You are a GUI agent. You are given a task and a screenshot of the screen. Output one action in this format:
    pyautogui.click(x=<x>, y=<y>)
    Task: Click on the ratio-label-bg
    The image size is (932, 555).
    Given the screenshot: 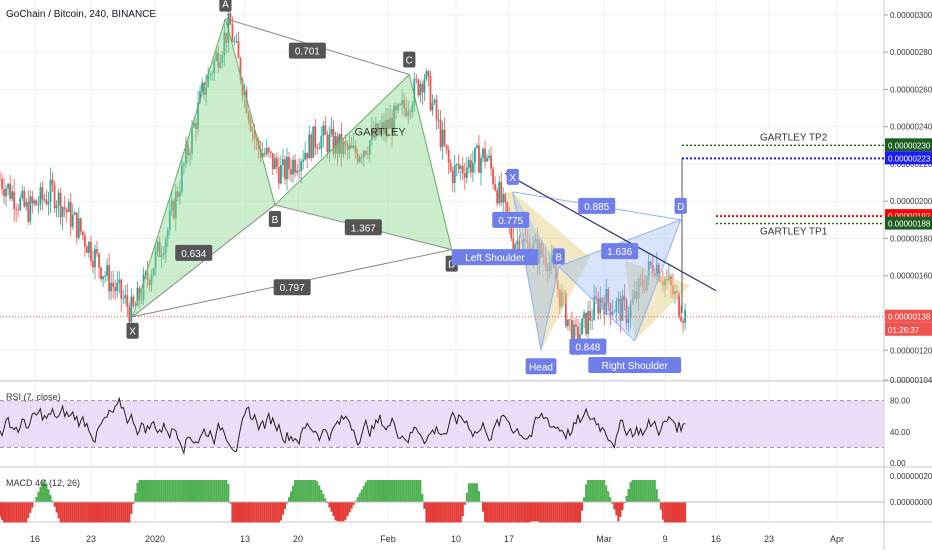 What is the action you would take?
    pyautogui.click(x=363, y=227)
    